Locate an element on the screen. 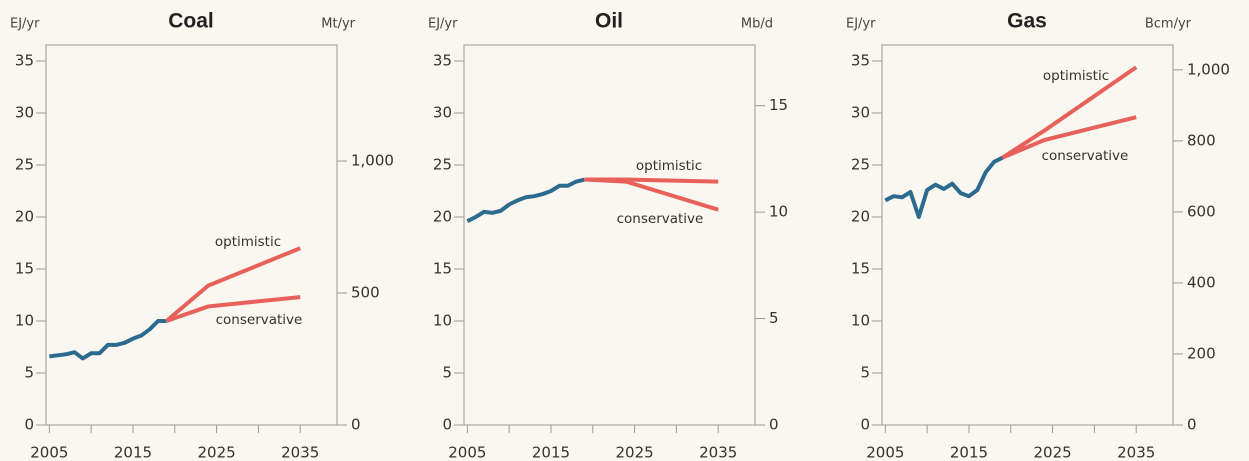 The height and width of the screenshot is (461, 1249). y2-tick-label: 10 is located at coordinates (778, 212).